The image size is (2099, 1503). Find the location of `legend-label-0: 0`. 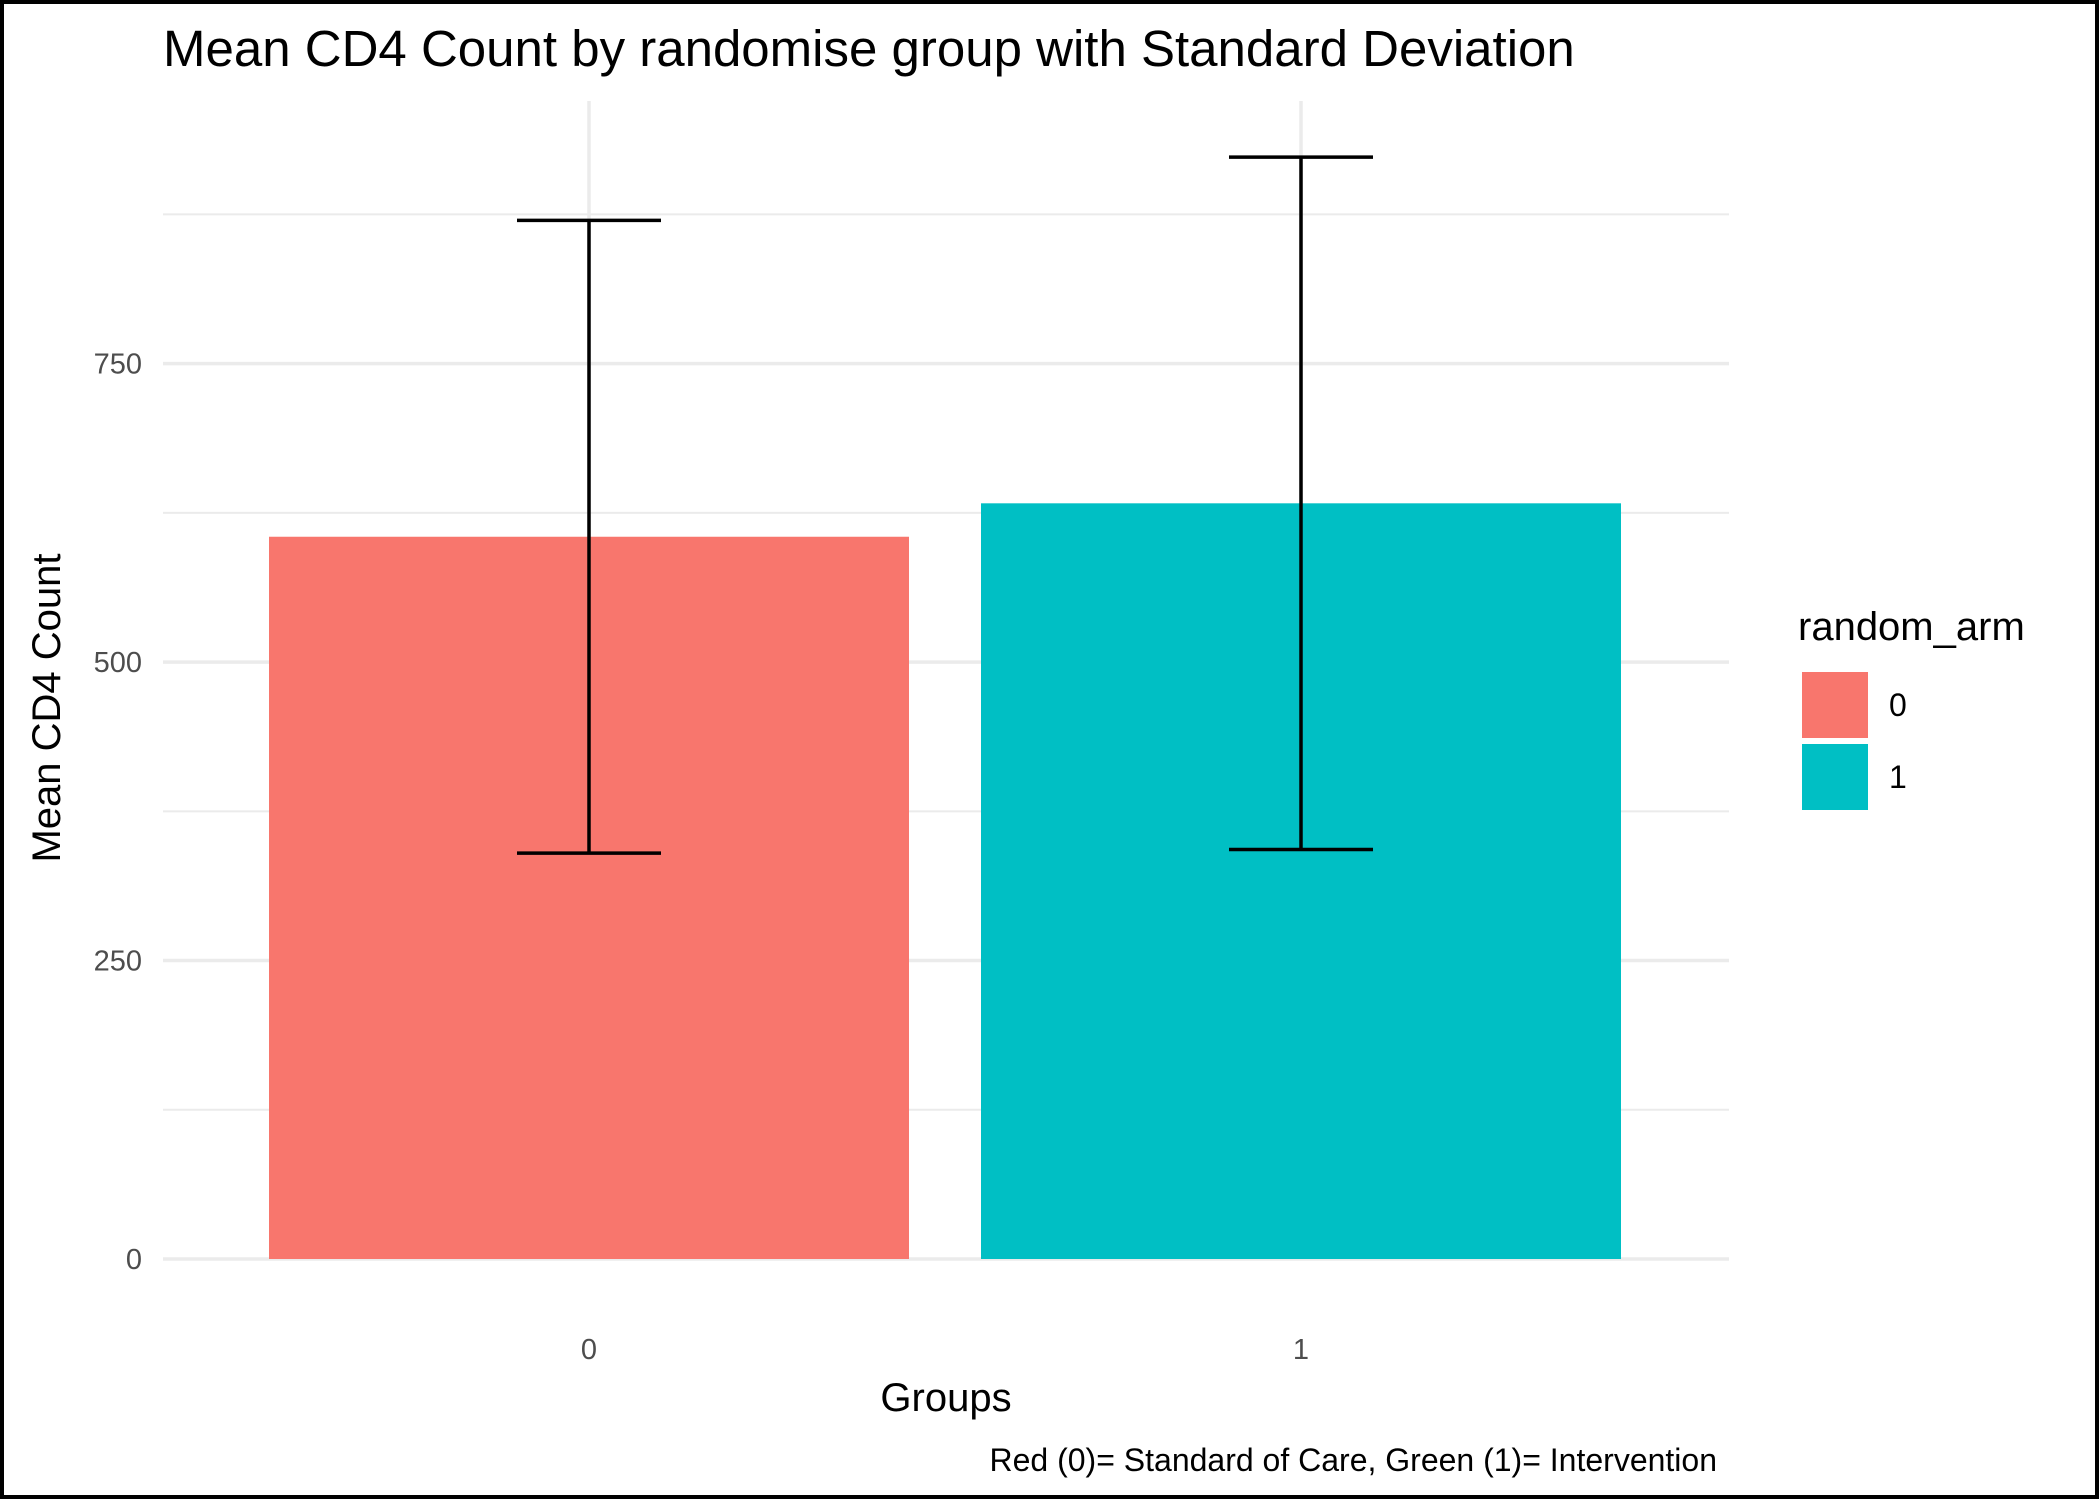

legend-label-0: 0 is located at coordinates (1898, 705).